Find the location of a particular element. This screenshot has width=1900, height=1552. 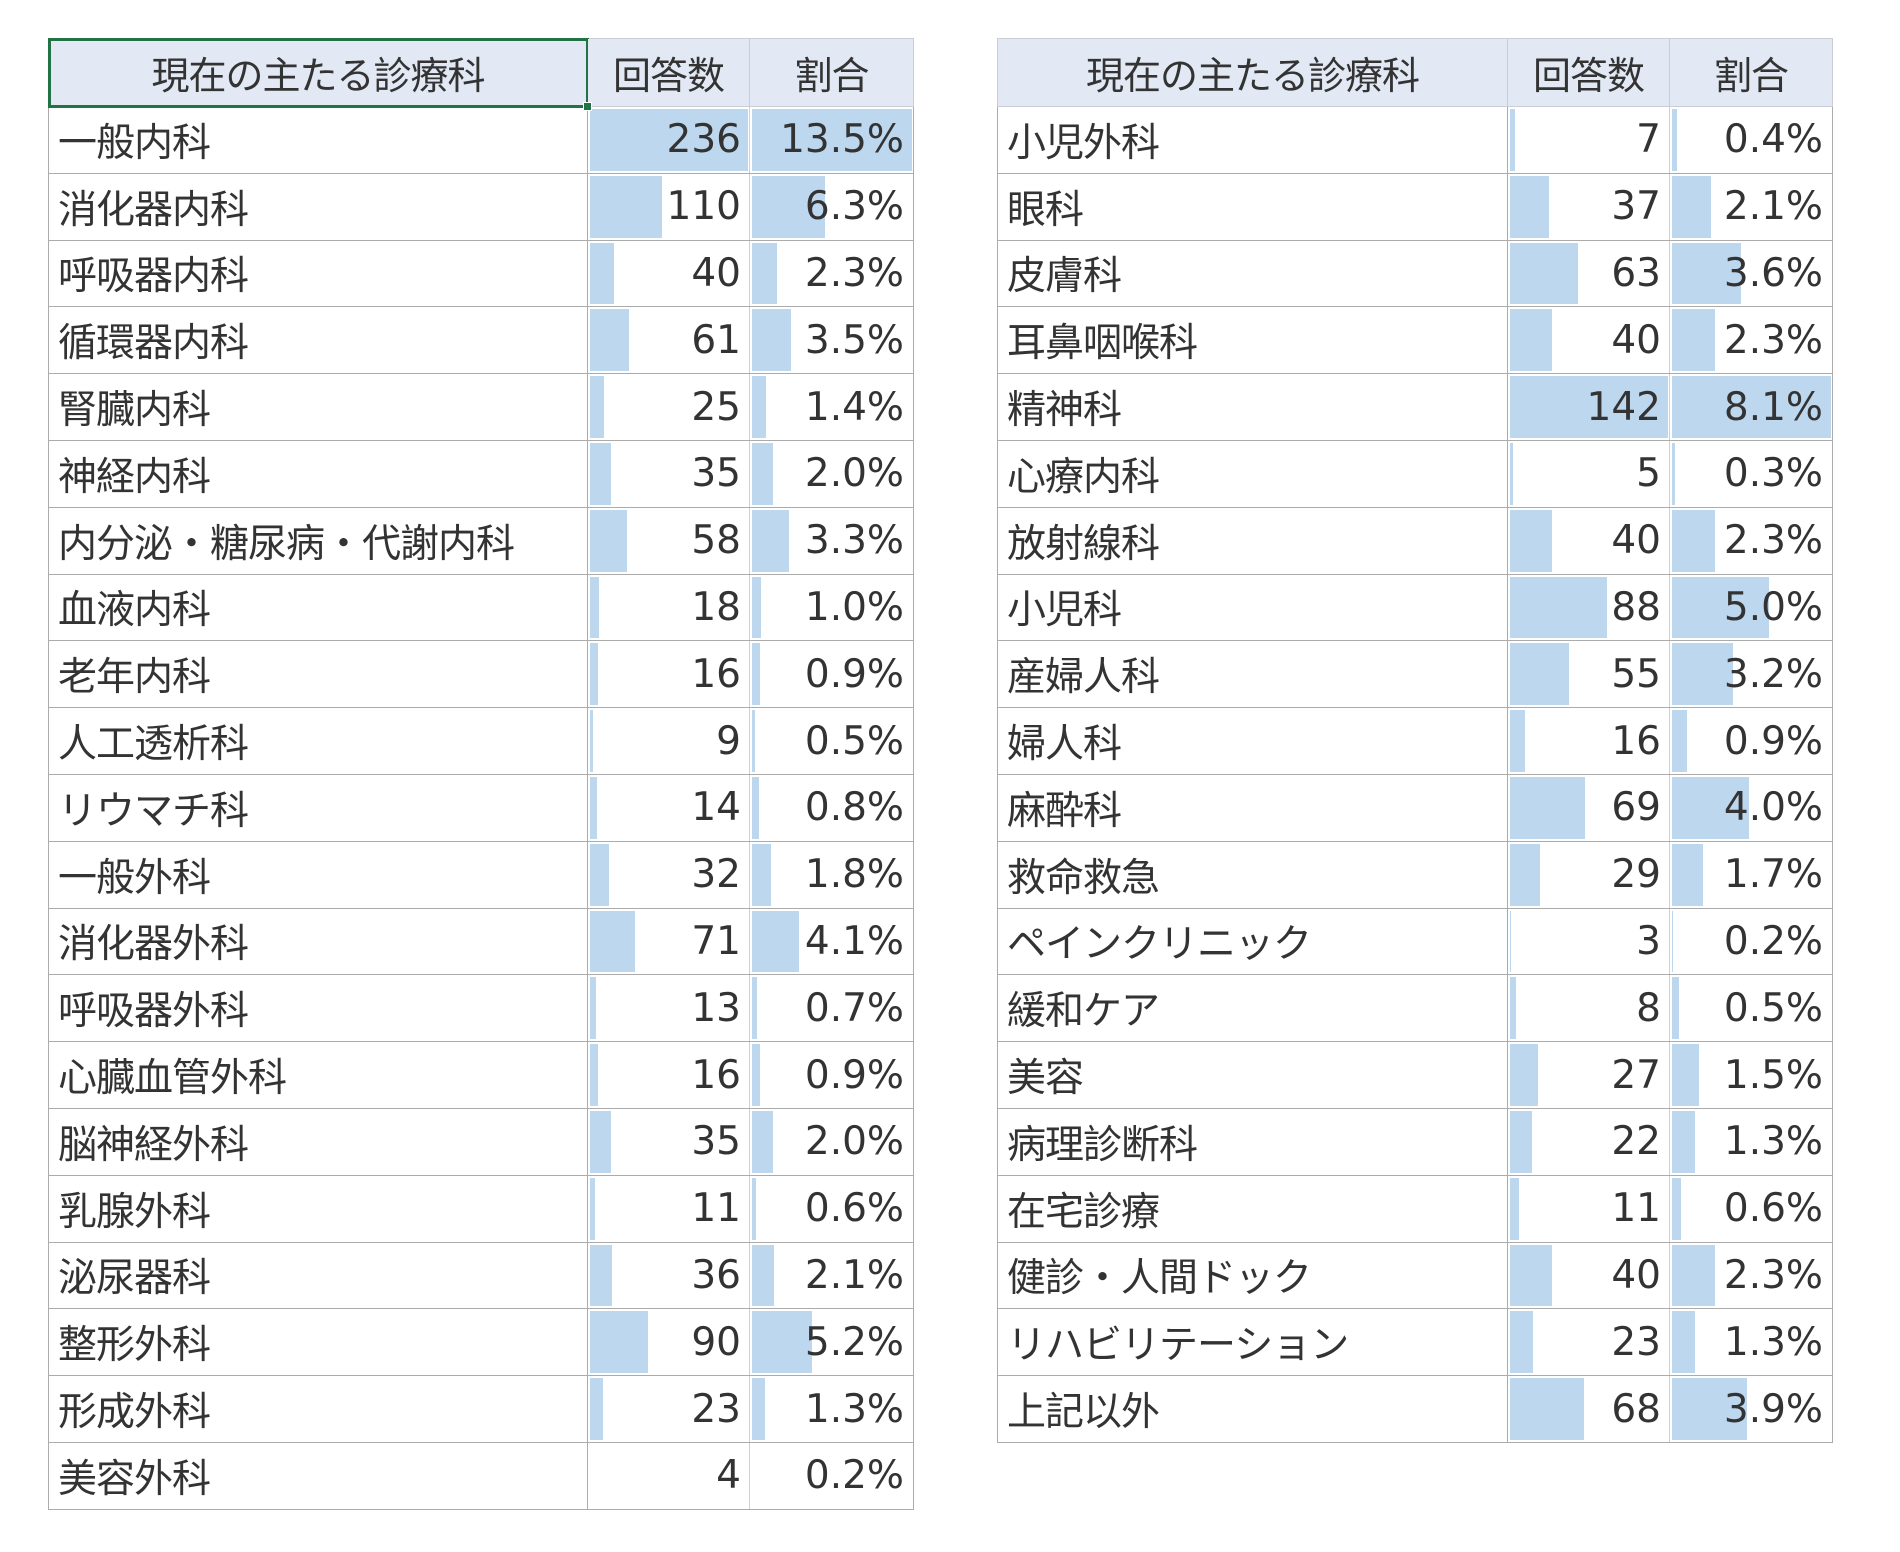

department-cell: リハビリテーション is located at coordinates (1252, 1342).